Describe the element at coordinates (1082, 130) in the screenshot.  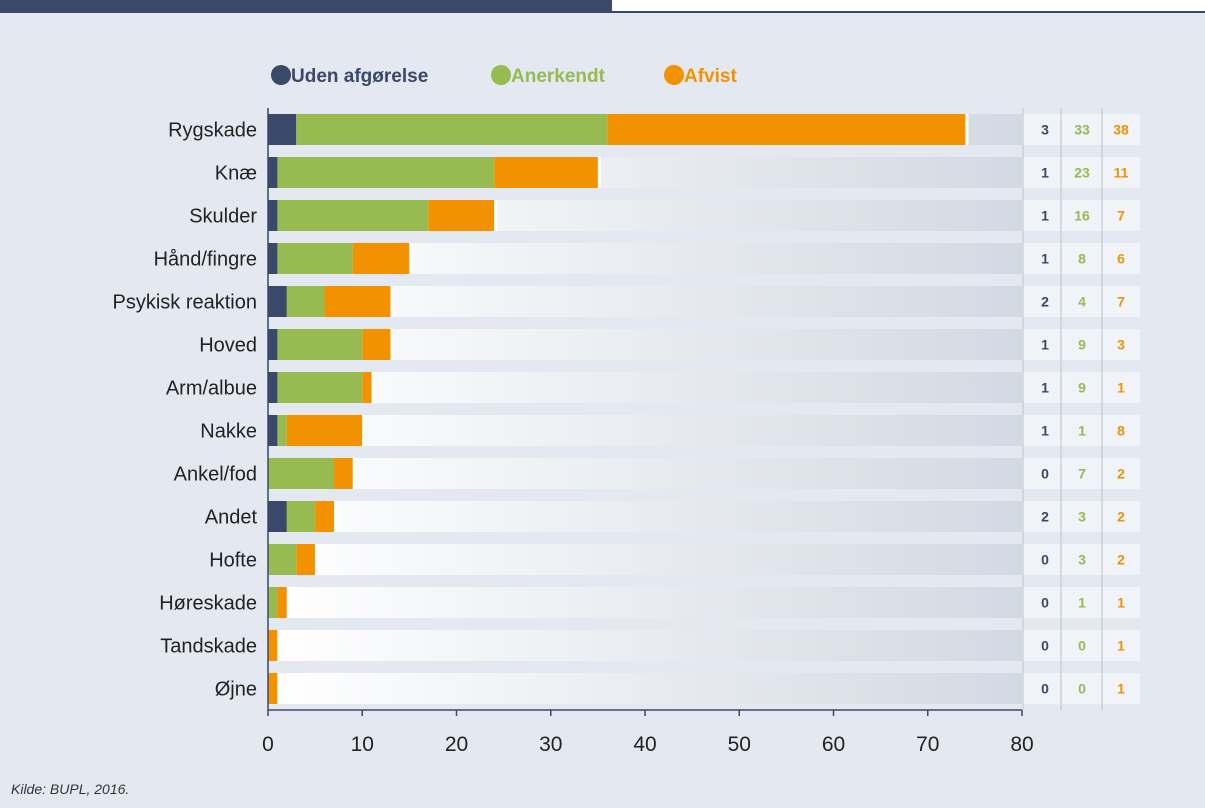
I see `value-label: 33` at that location.